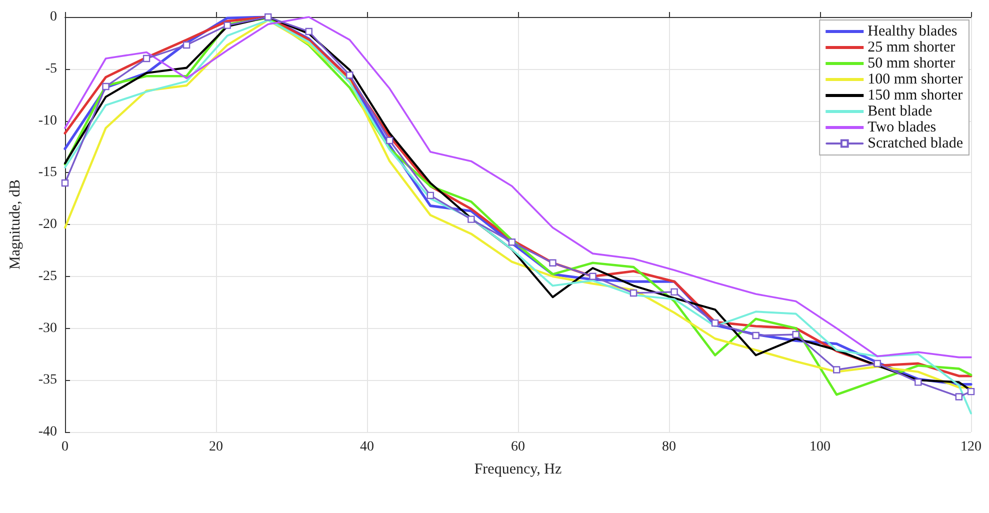 This screenshot has width=989, height=513. I want to click on y-tick-label: -35, so click(47, 380).